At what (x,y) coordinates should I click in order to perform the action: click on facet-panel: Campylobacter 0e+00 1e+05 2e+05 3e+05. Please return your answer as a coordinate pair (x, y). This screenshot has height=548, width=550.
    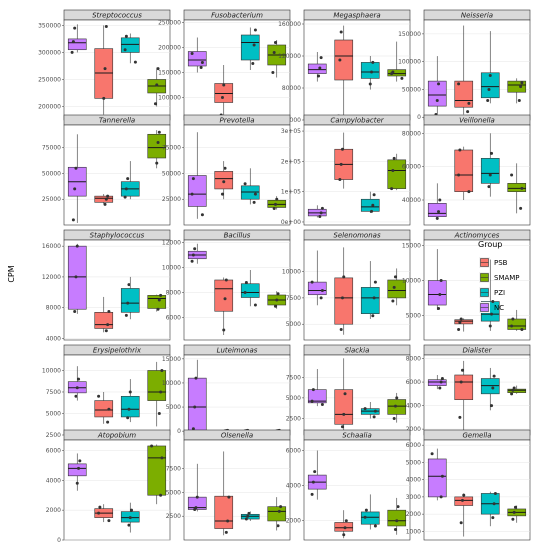
    Looking at the image, I should click on (346, 170).